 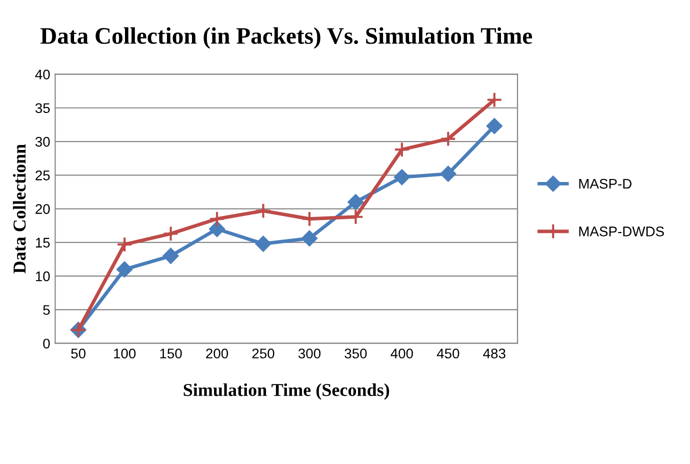 What do you see at coordinates (494, 353) in the screenshot?
I see `x-tick-label: 483` at bounding box center [494, 353].